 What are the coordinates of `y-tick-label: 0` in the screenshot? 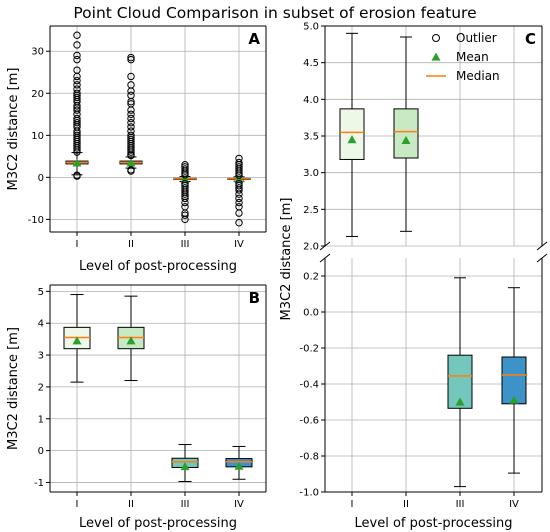 It's located at (41, 178).